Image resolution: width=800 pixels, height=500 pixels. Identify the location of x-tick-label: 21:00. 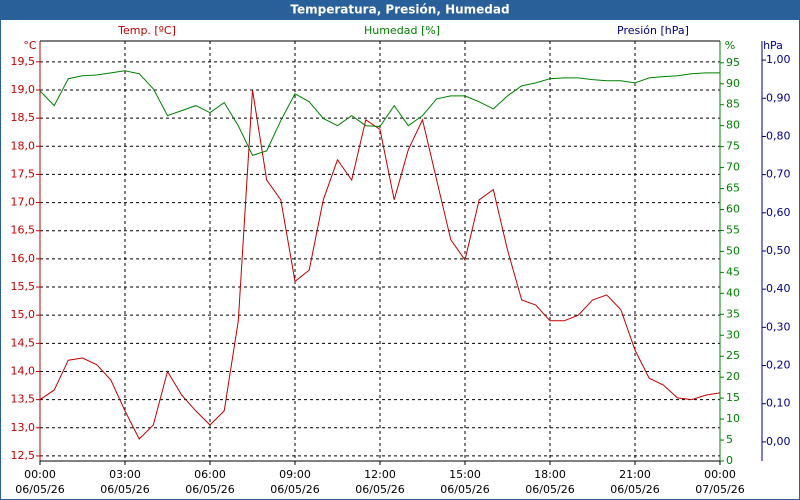
(635, 474).